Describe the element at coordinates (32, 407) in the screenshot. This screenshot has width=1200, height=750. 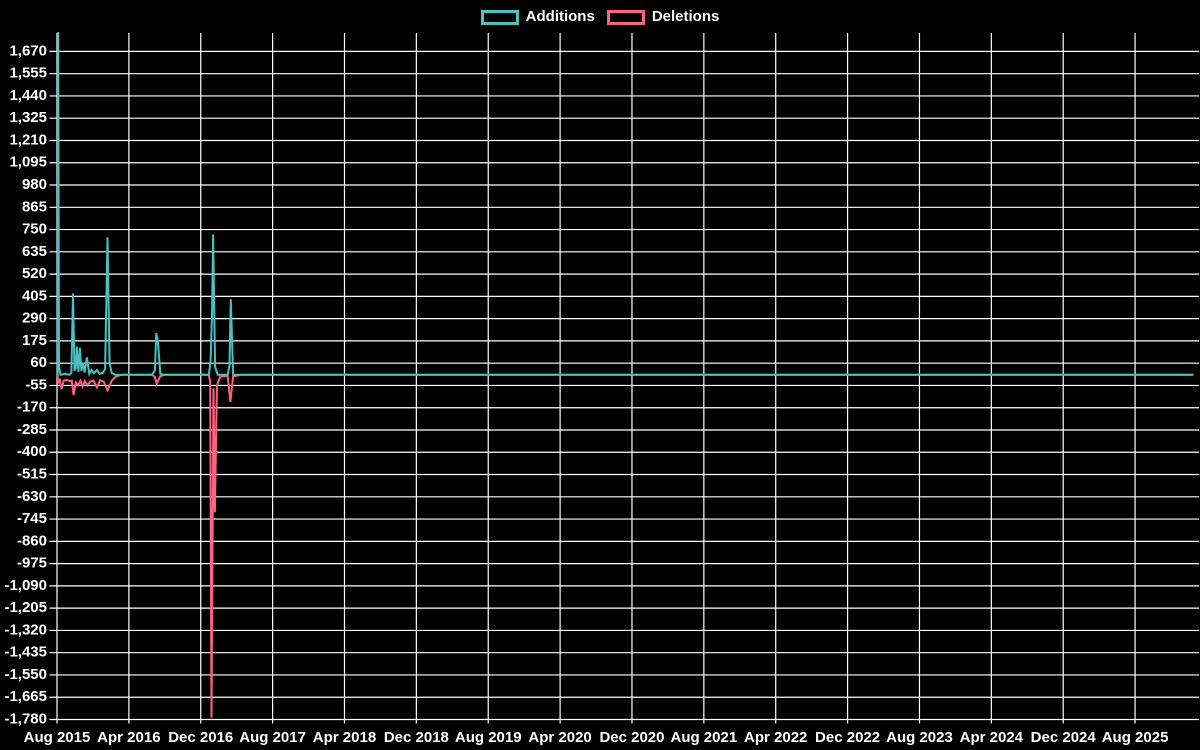
I see `y-tick-label: -170` at that location.